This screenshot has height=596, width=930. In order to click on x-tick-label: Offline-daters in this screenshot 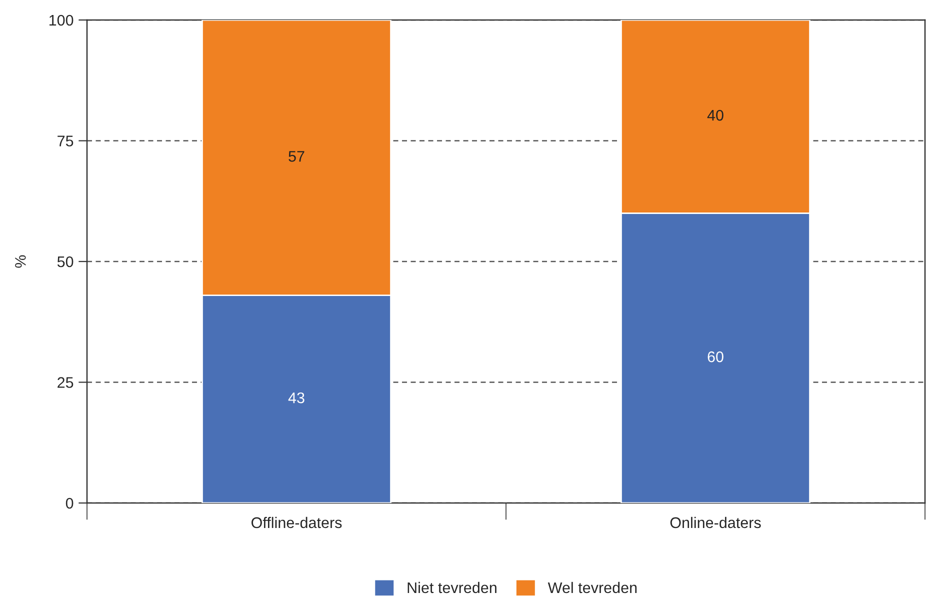, I will do `click(297, 522)`.